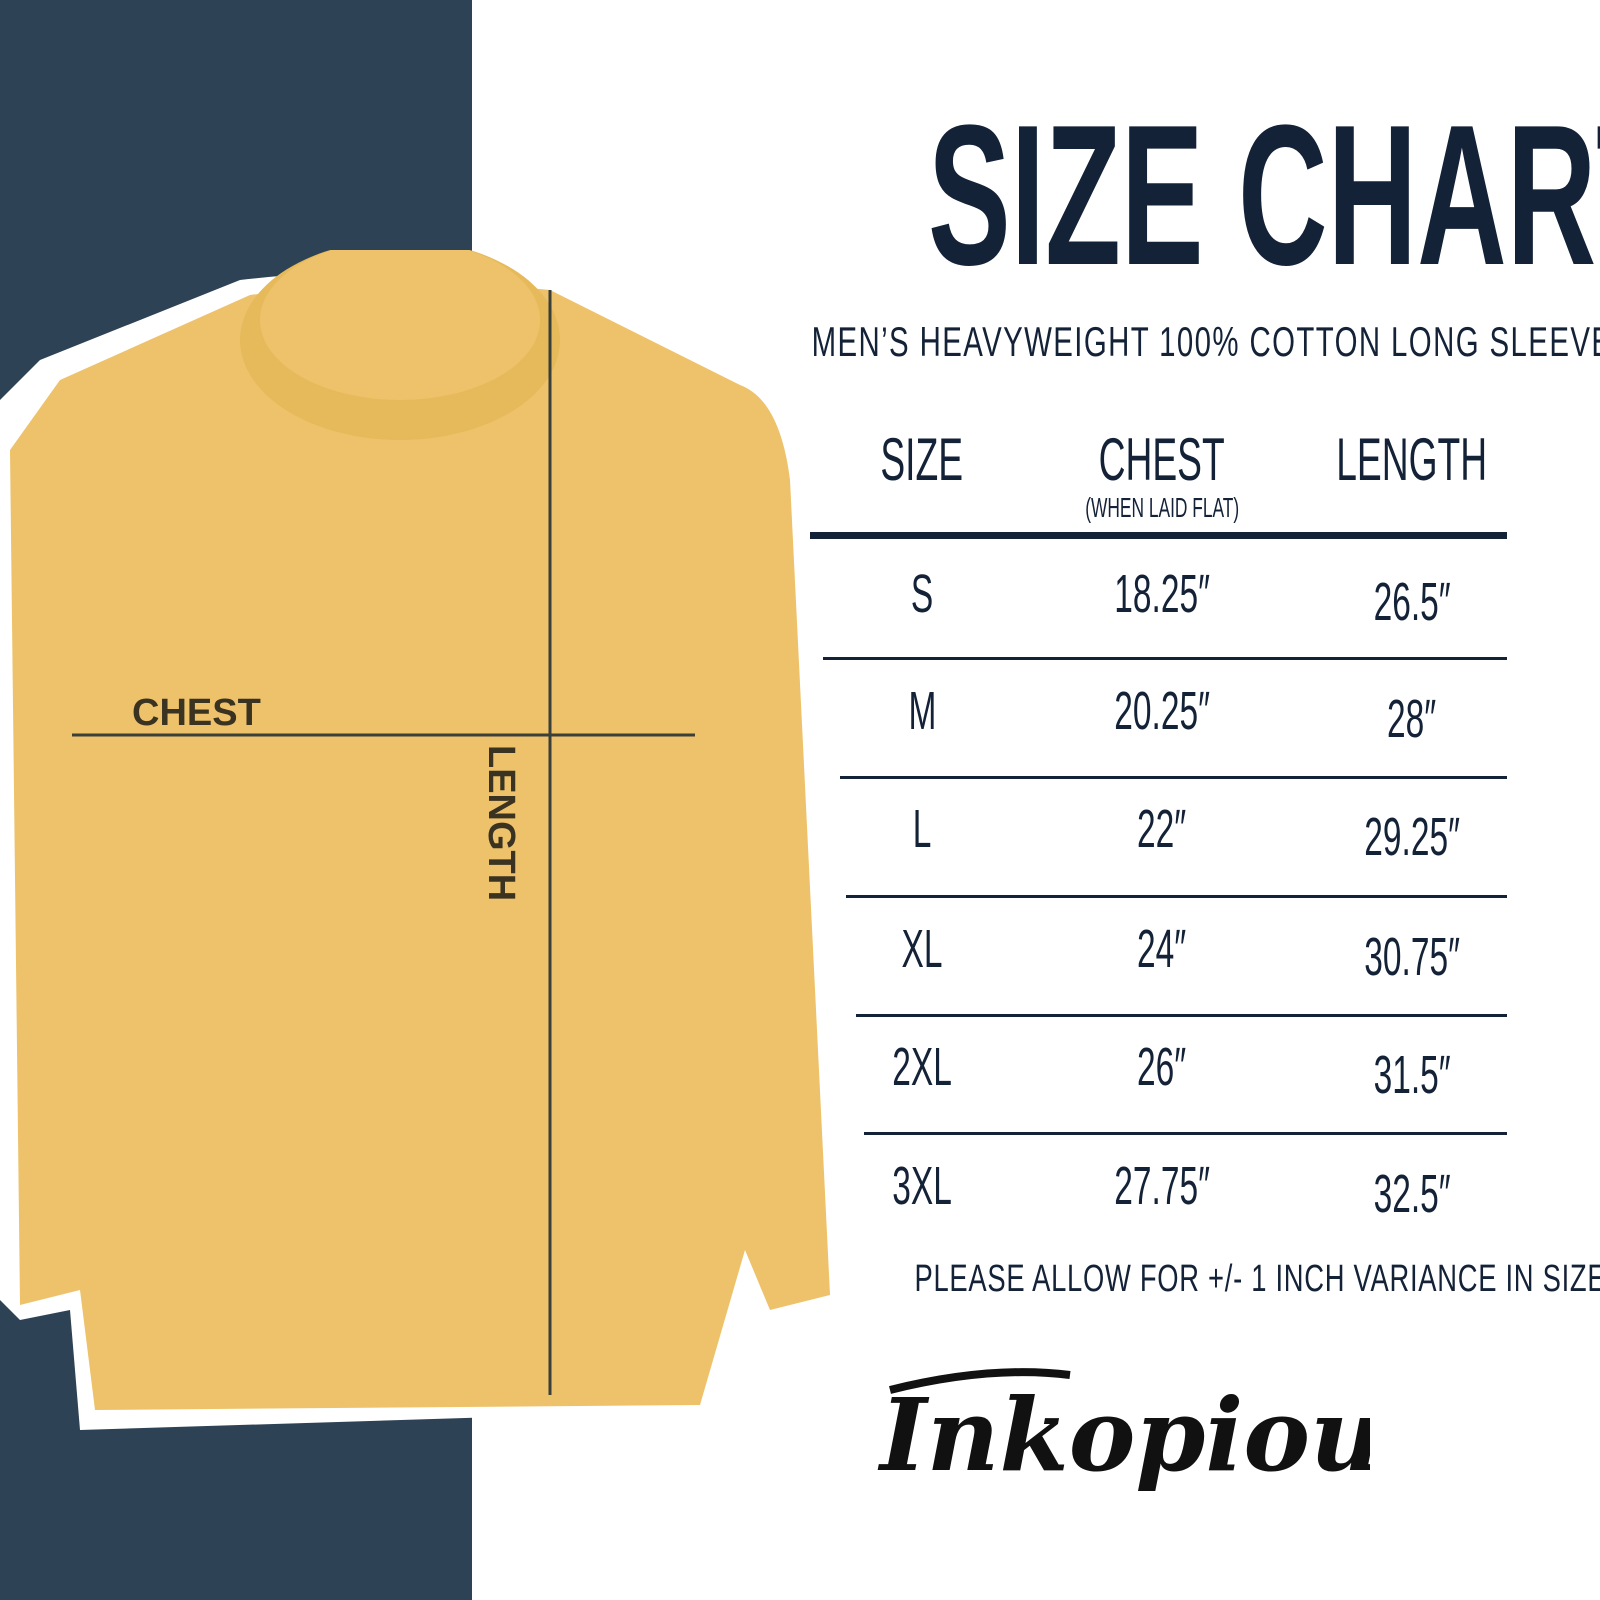 The image size is (1600, 1600). Describe the element at coordinates (196, 713) in the screenshot. I see `chest-label: CHEST` at that location.